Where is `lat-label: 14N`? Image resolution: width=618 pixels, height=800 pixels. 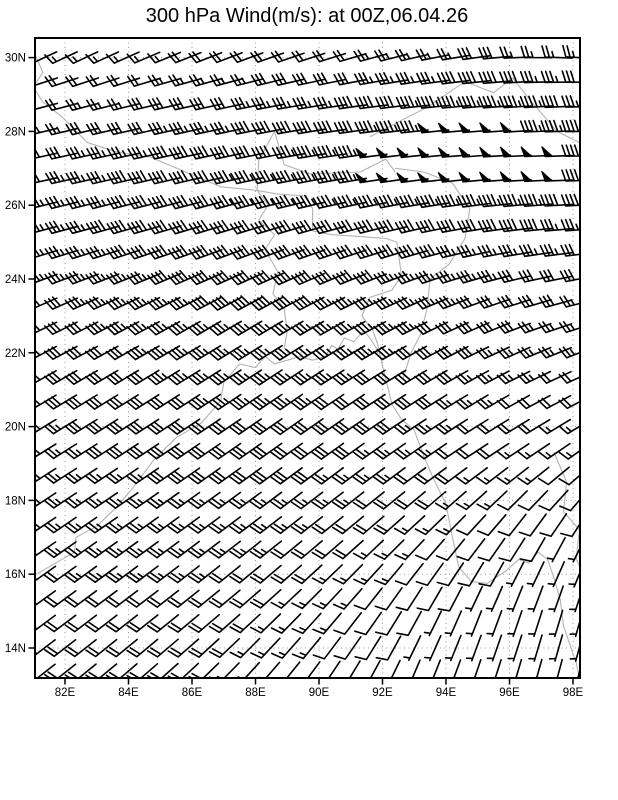
lat-label: 14N is located at coordinates (15, 649).